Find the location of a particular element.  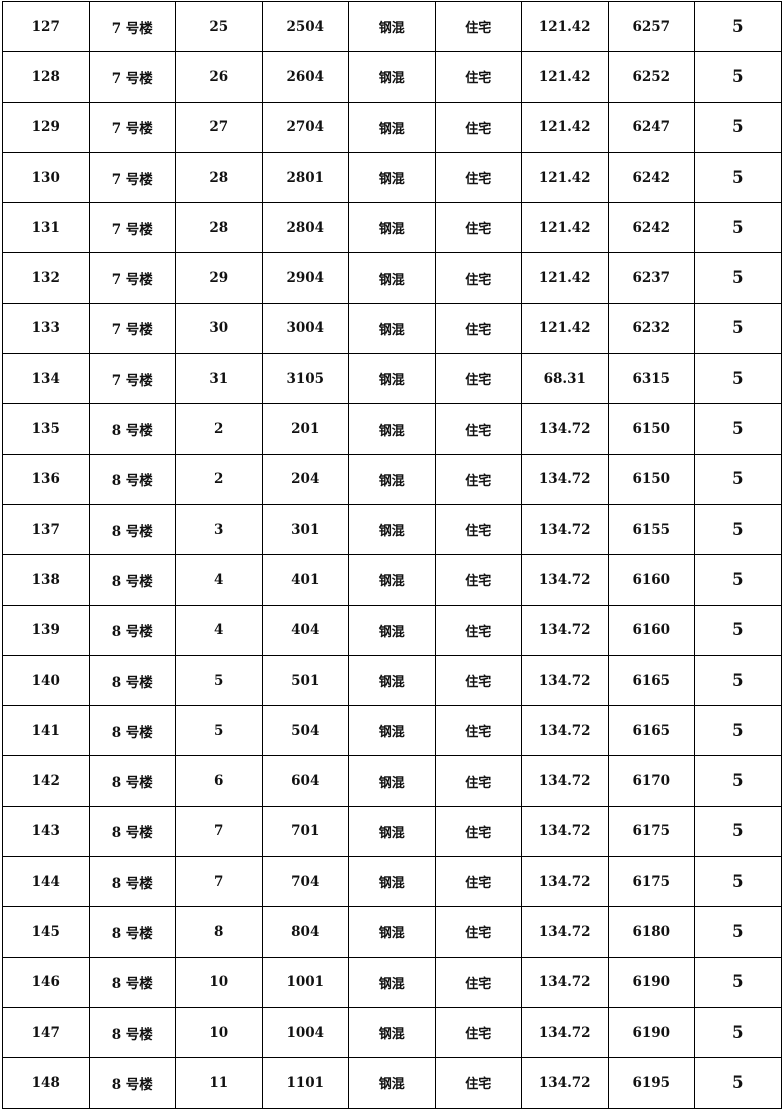

table-row: 147 8 号楼 10 1004 钢混 住宅 134.72 6190 5 is located at coordinates (392, 1032).